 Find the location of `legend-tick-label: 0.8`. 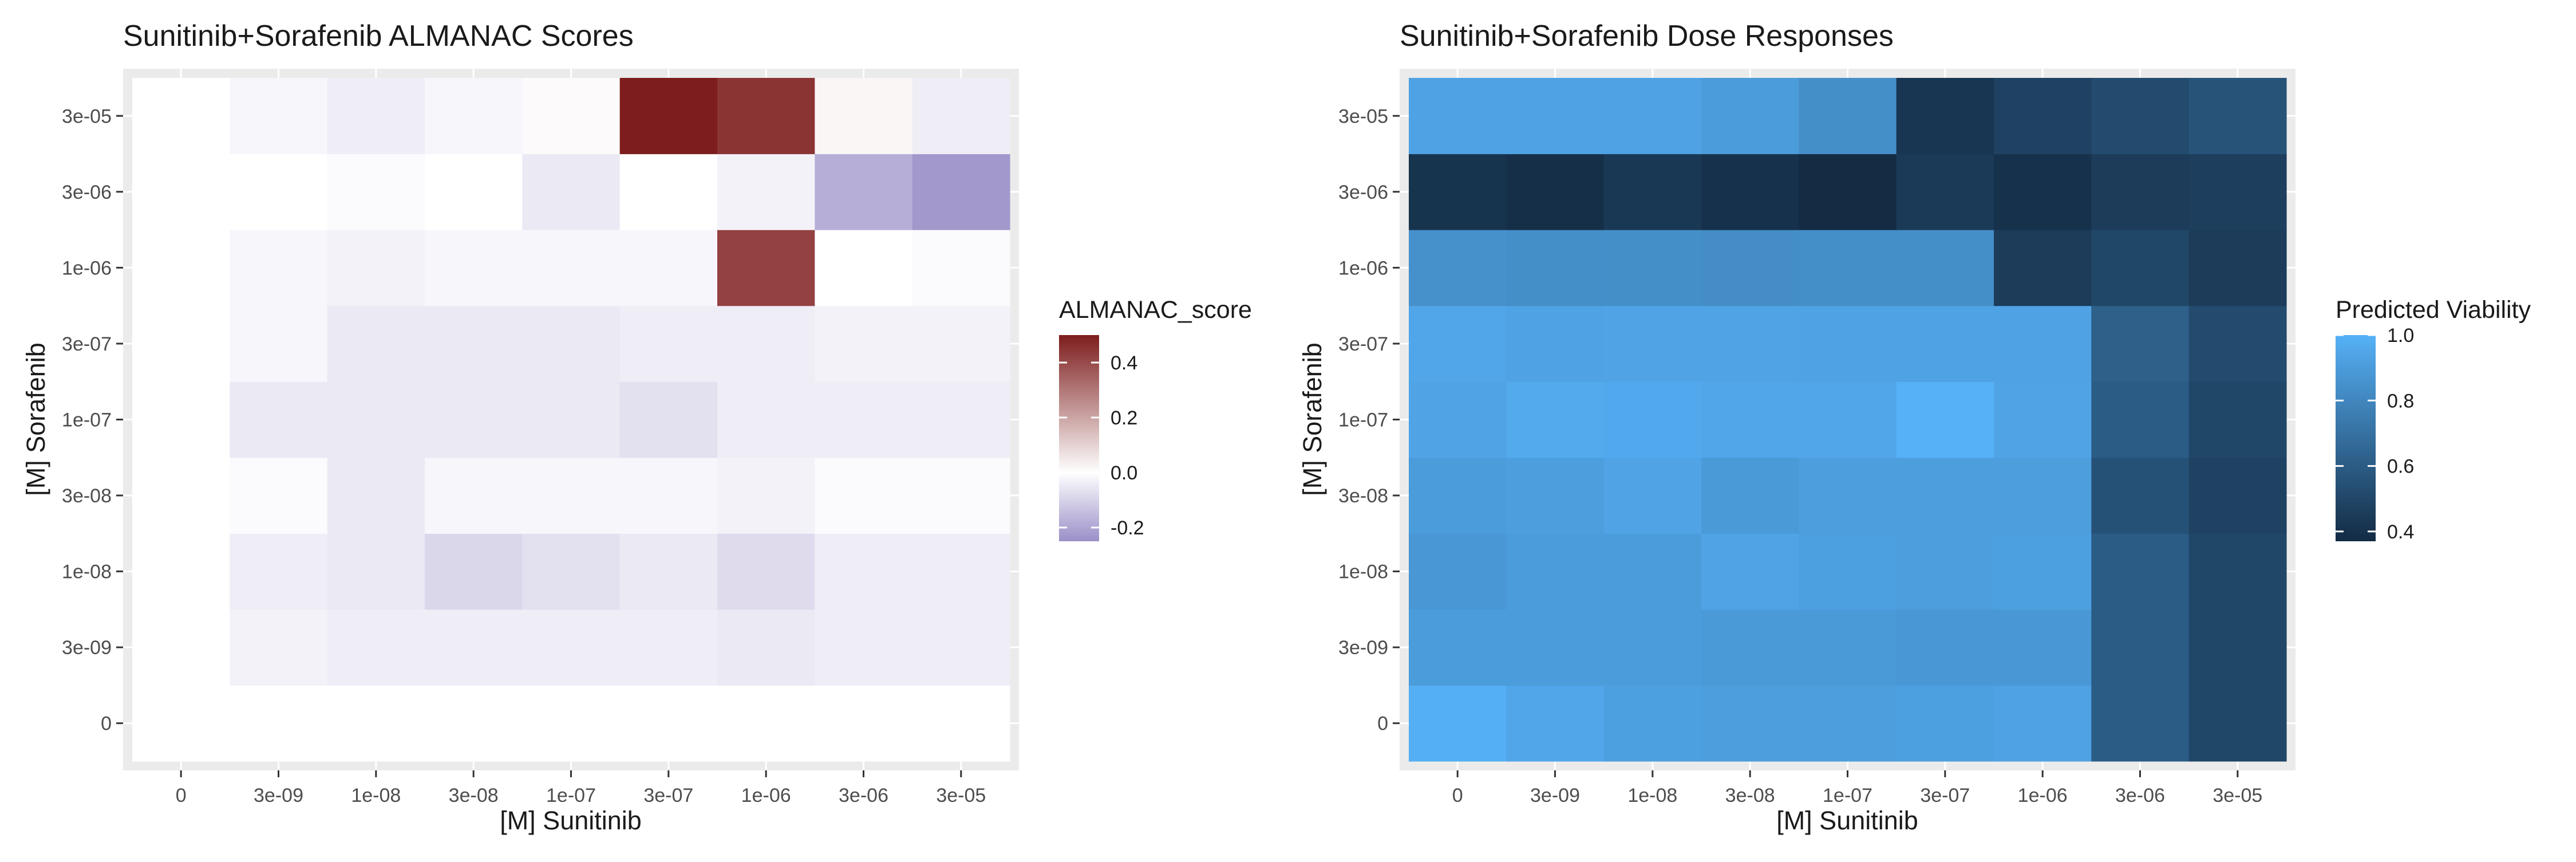

legend-tick-label: 0.8 is located at coordinates (2400, 401).